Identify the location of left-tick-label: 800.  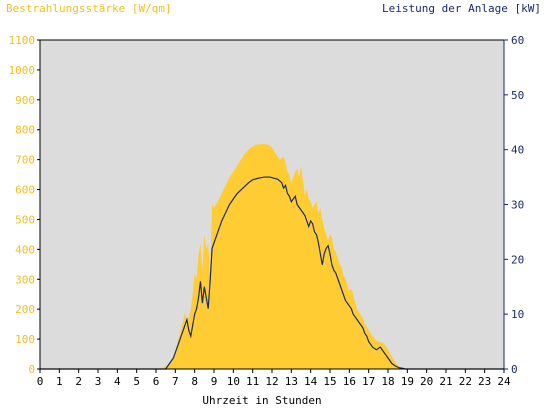
(25, 130).